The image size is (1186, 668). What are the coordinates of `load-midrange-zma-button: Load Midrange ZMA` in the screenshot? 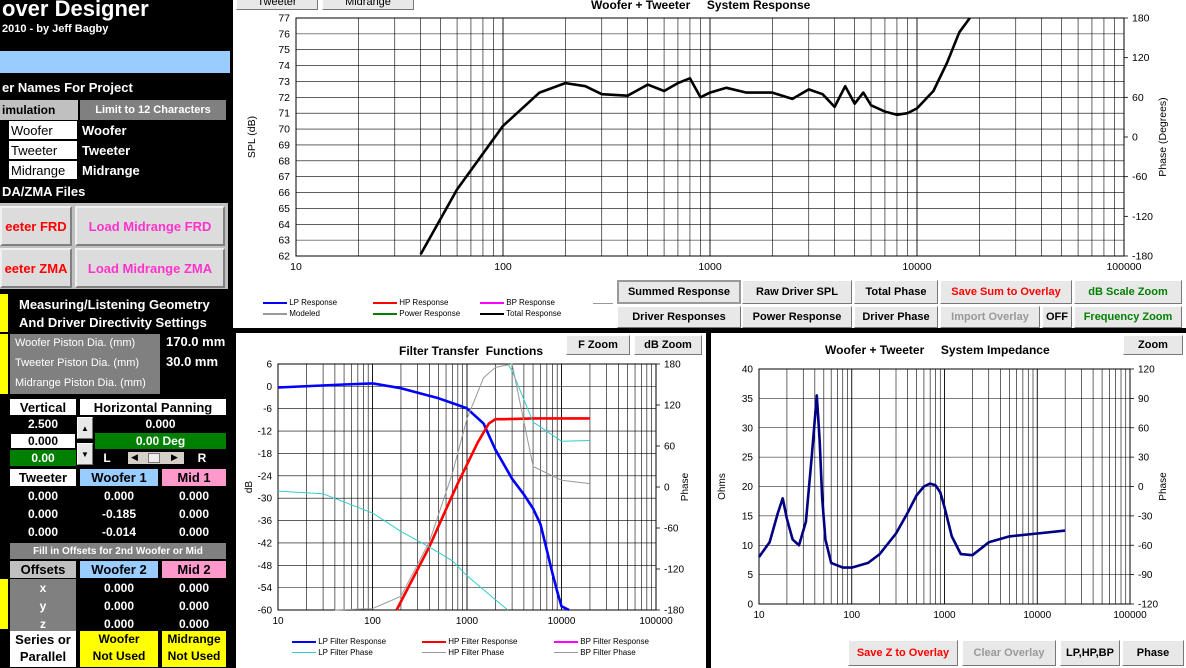 It's located at (150, 268).